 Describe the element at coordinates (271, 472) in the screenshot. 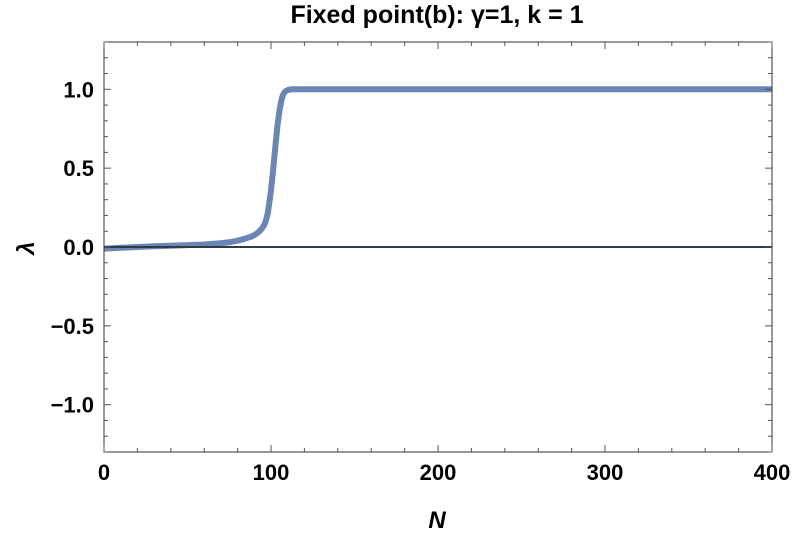

I see `x-tick-label: 100` at that location.